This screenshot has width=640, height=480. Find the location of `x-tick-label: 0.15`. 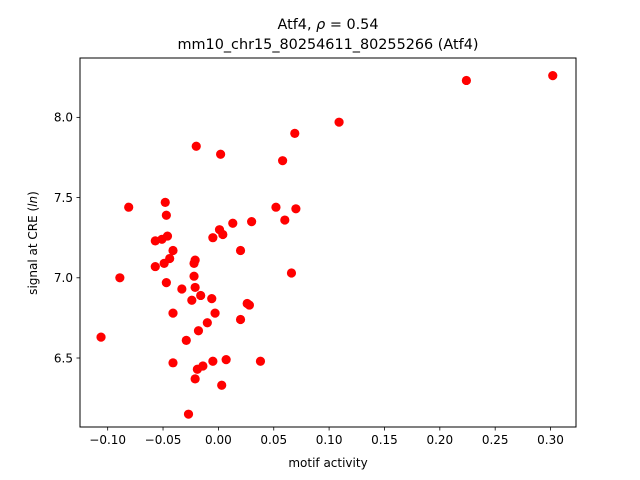

x-tick-label: 0.15 is located at coordinates (384, 440).